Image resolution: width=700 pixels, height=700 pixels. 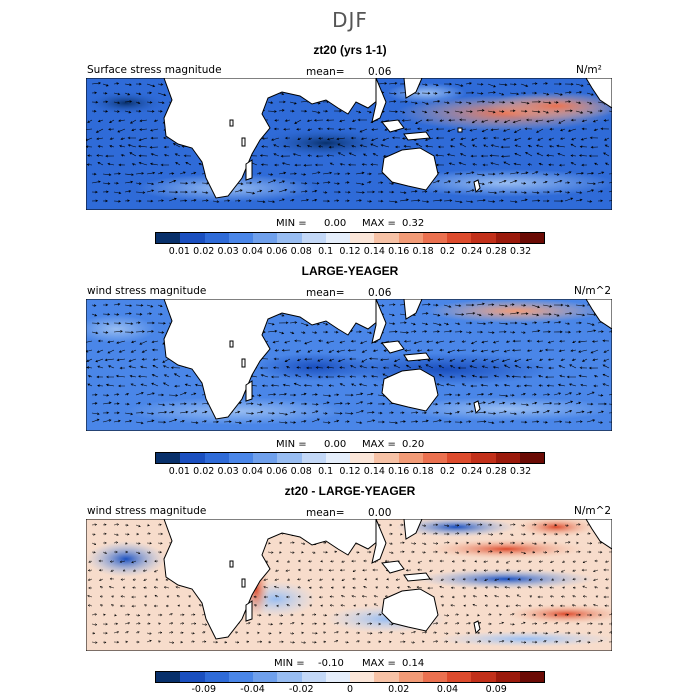 I want to click on colorbar-tick-label: 0.14, so click(x=374, y=471).